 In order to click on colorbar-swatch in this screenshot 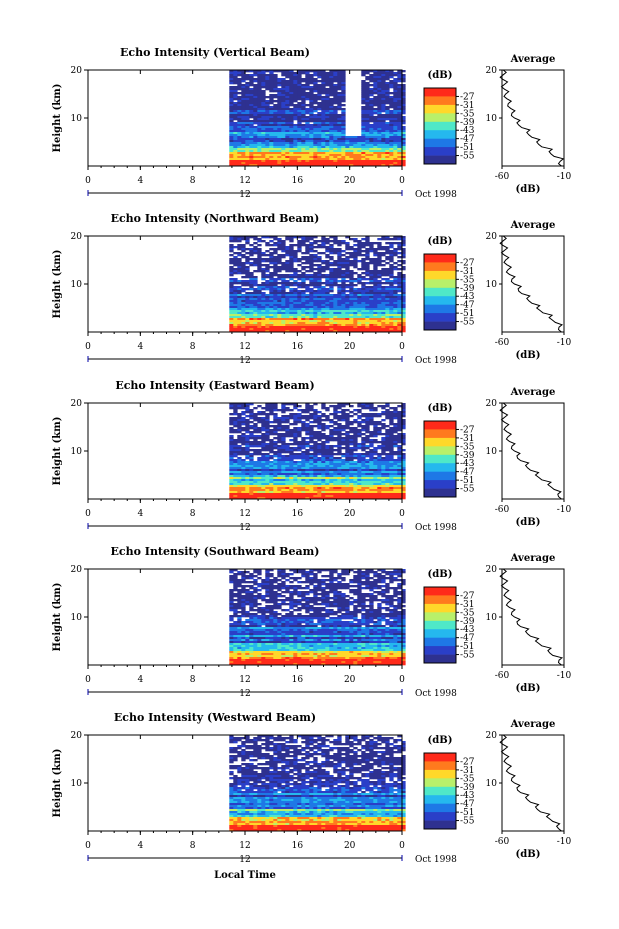, I will do `click(440, 134)`.